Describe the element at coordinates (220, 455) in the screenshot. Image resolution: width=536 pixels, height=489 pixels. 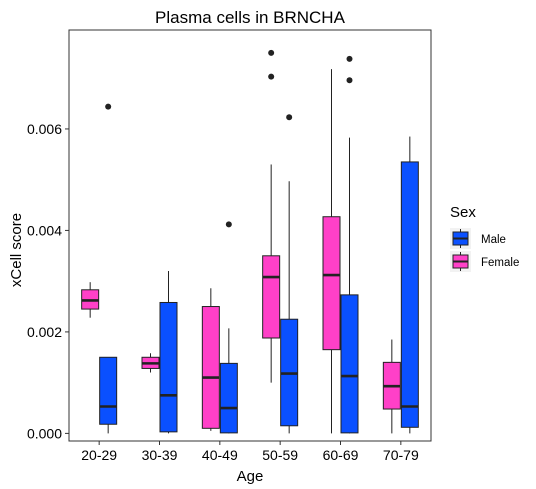
I see `x-tick-label: 40-49` at that location.